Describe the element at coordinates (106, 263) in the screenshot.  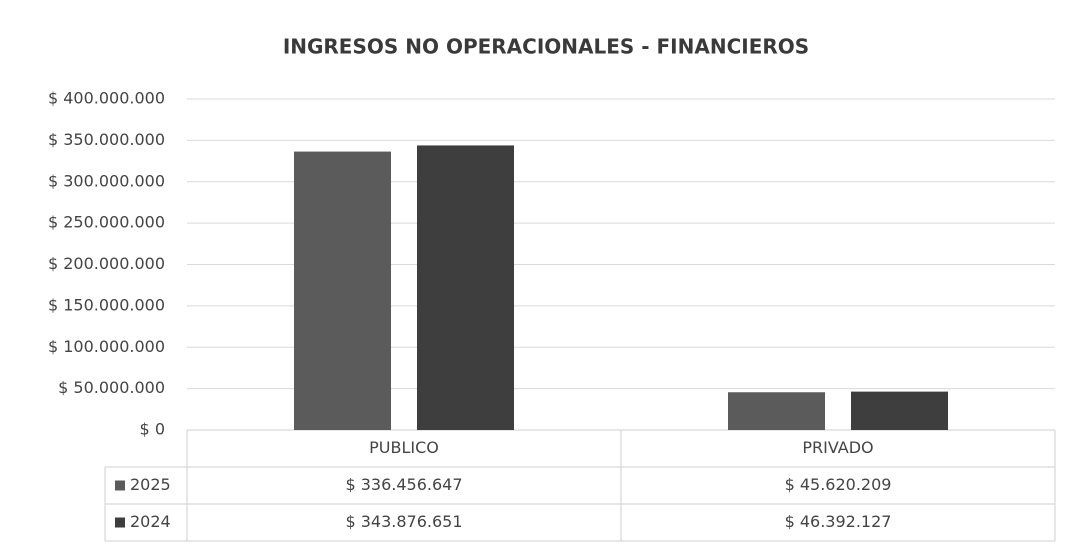
I see `y-tick-label: $ 200.000.000` at that location.